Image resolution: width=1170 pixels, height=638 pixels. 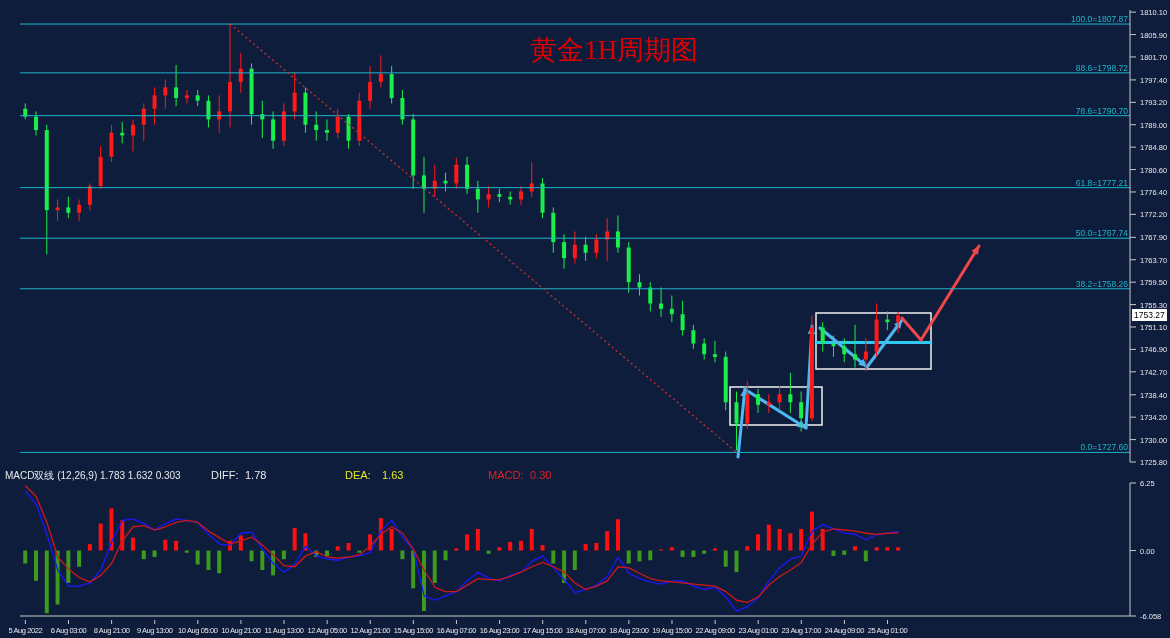 What do you see at coordinates (1102, 67) in the screenshot?
I see `ref-line-label: 88.6=1798.72` at bounding box center [1102, 67].